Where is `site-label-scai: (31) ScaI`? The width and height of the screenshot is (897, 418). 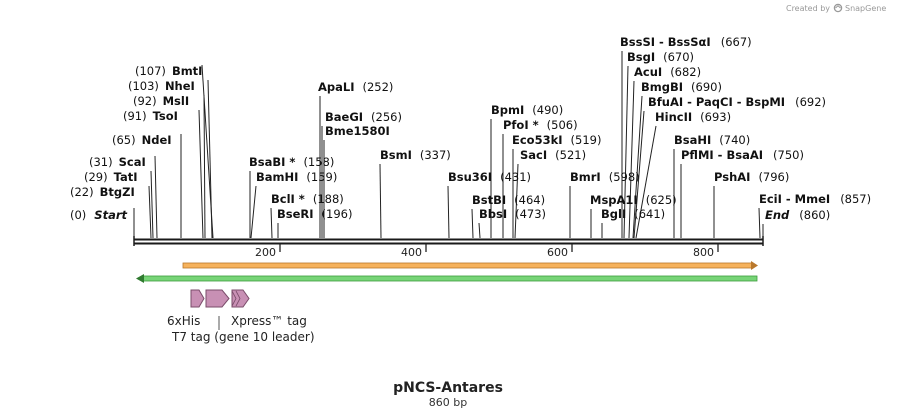 site-label-scai: (31) ScaI is located at coordinates (117, 162).